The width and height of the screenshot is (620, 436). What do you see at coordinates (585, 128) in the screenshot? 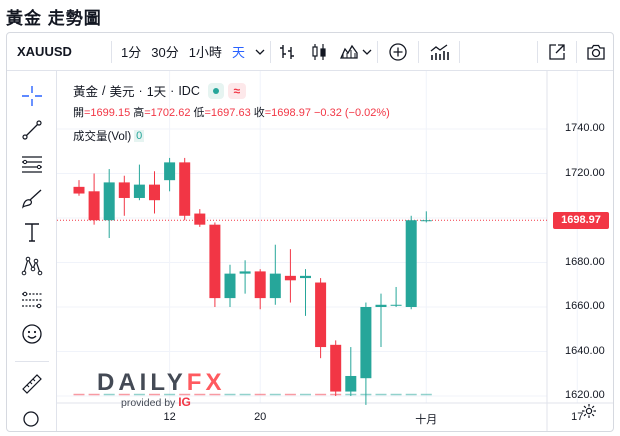
I see `price-tick-label: 1740.00` at bounding box center [585, 128].